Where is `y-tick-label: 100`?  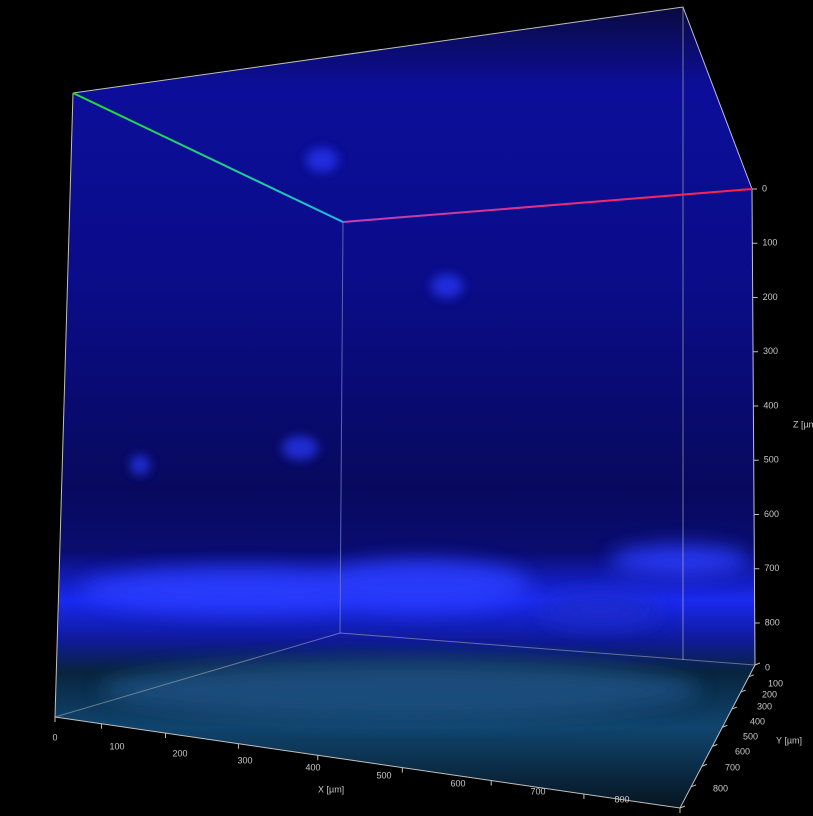 y-tick-label: 100 is located at coordinates (775, 683).